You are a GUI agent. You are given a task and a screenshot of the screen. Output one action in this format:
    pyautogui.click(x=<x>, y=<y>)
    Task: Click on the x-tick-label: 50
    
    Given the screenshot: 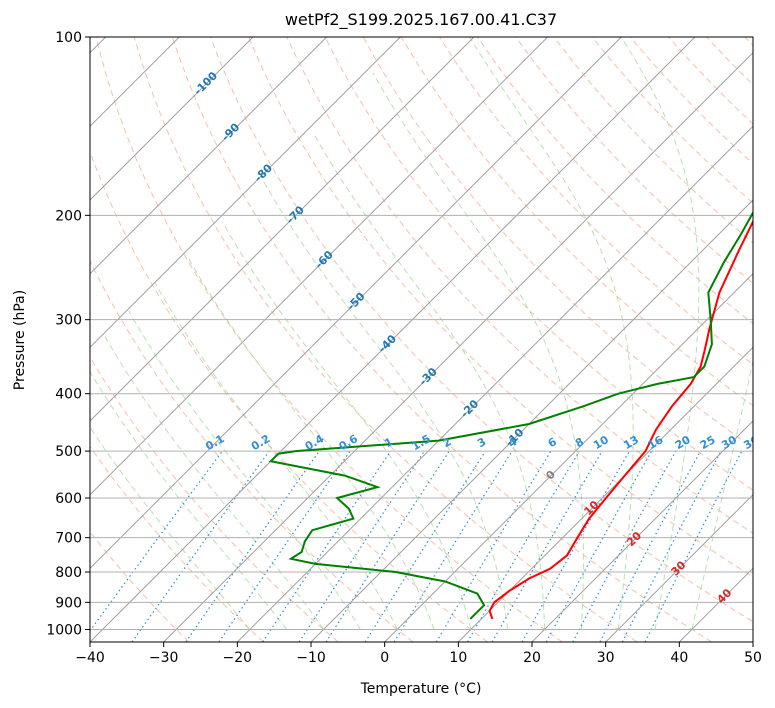 What is the action you would take?
    pyautogui.click(x=753, y=658)
    